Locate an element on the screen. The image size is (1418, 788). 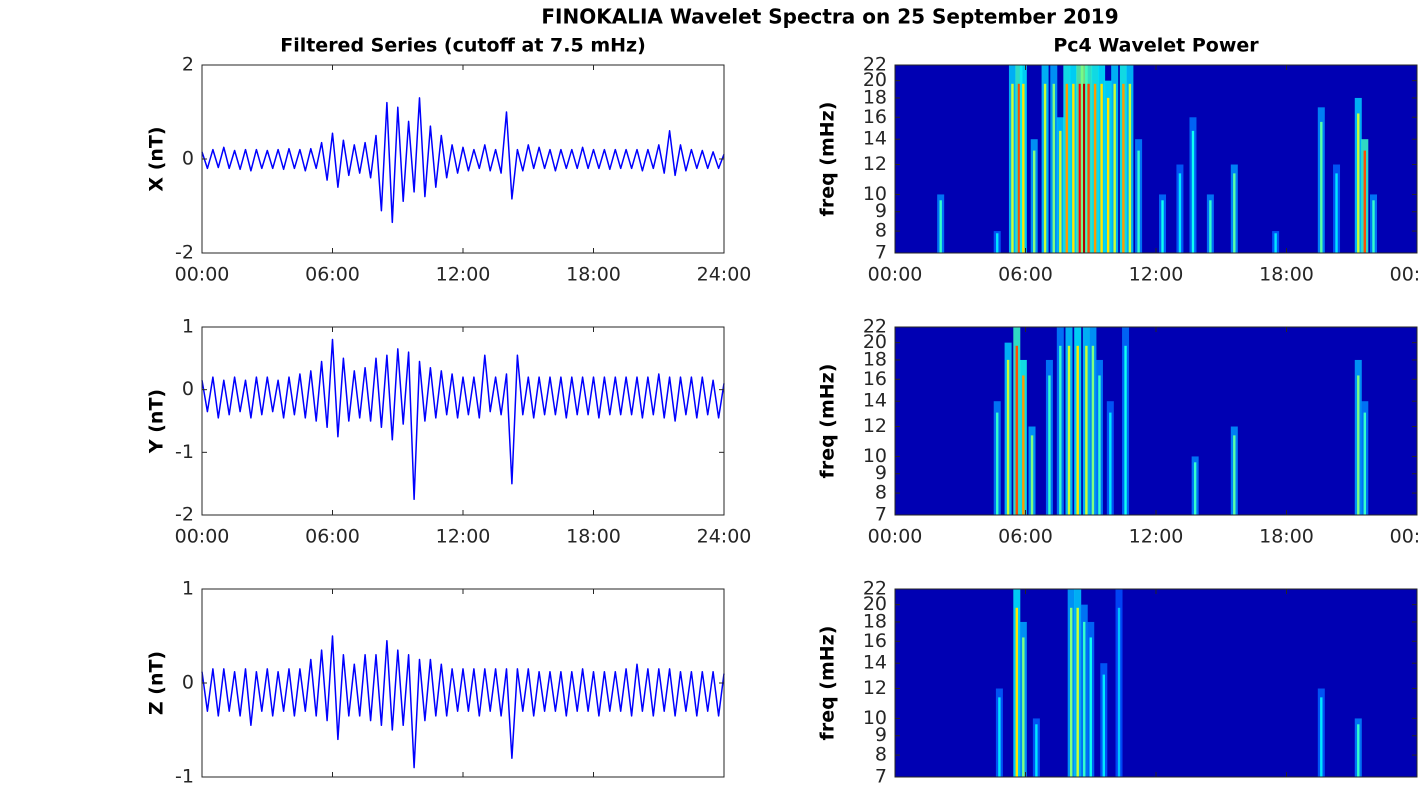
y-tick-label: 2 is located at coordinates (188, 65).